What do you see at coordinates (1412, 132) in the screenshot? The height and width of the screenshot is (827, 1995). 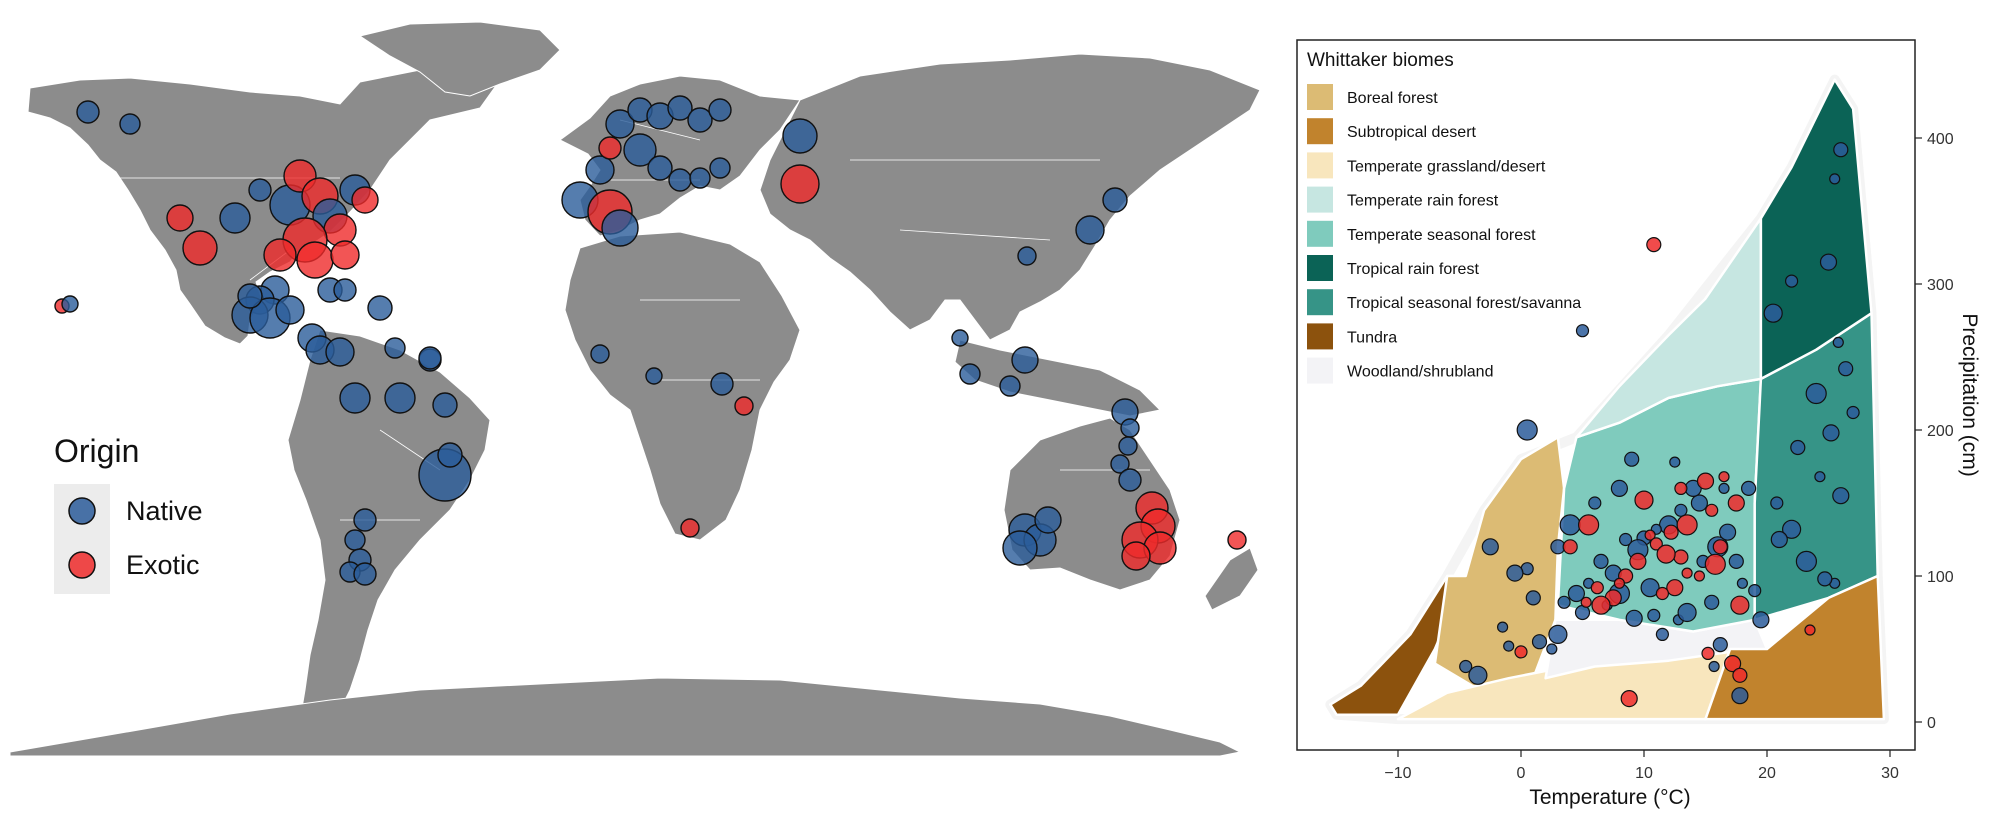 I see `biome-legend-label: Subtropical desert` at bounding box center [1412, 132].